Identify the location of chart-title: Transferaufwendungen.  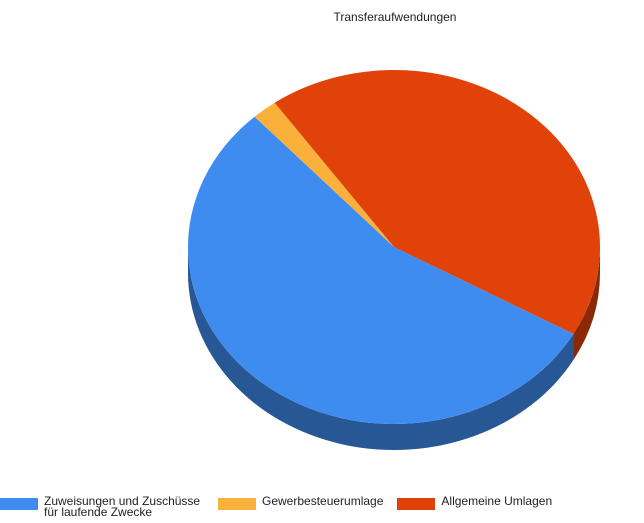
(395, 17).